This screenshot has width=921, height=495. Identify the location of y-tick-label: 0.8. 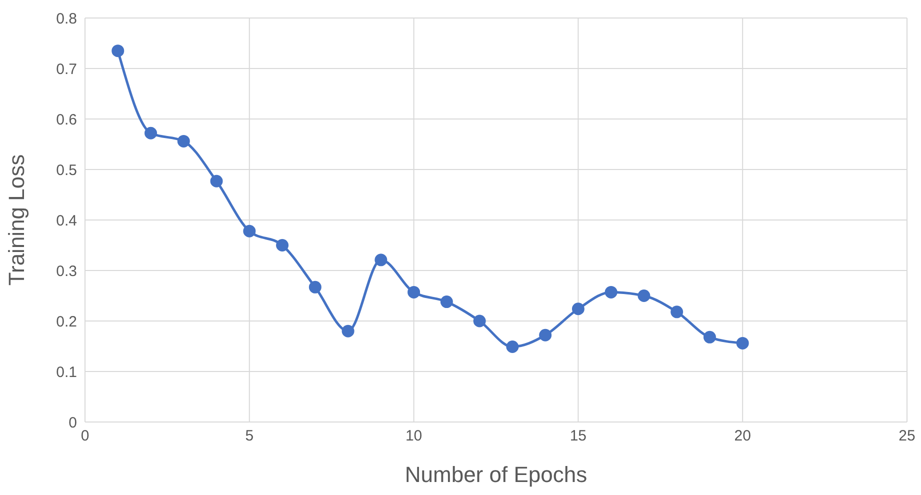
(66, 19).